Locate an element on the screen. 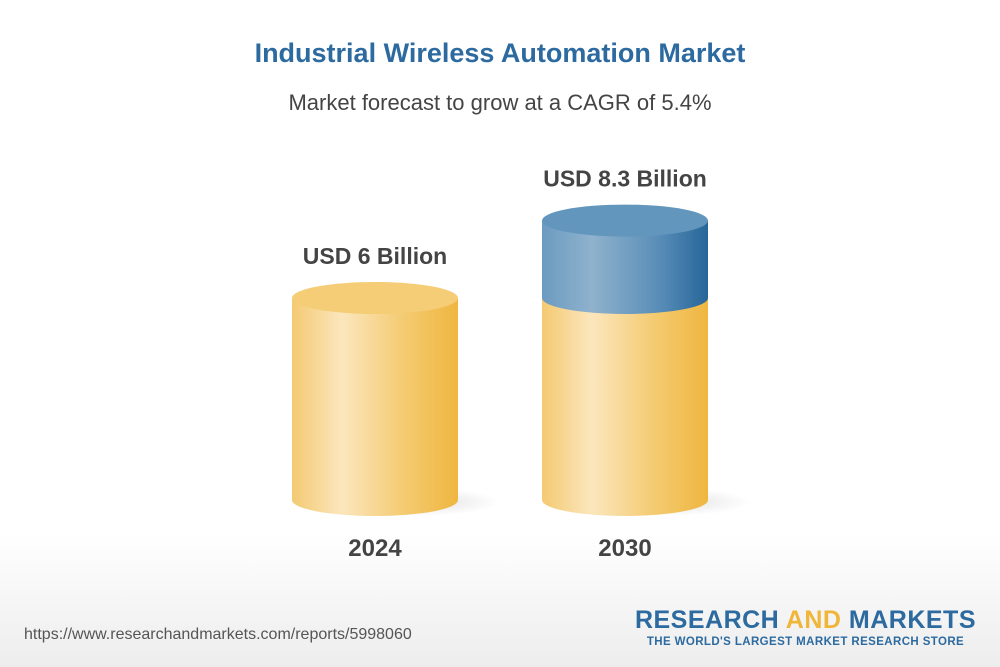 The height and width of the screenshot is (667, 1000). bar-top-2030 is located at coordinates (625, 220).